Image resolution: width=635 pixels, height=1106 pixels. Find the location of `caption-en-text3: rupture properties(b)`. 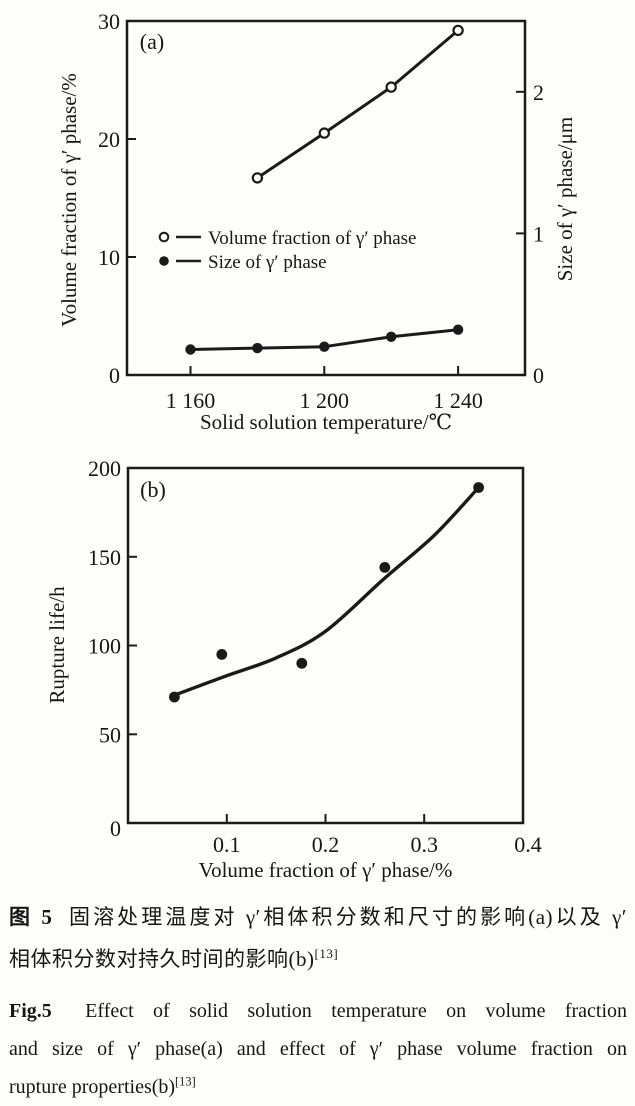

caption-en-text3: rupture properties(b) is located at coordinates (92, 1087).